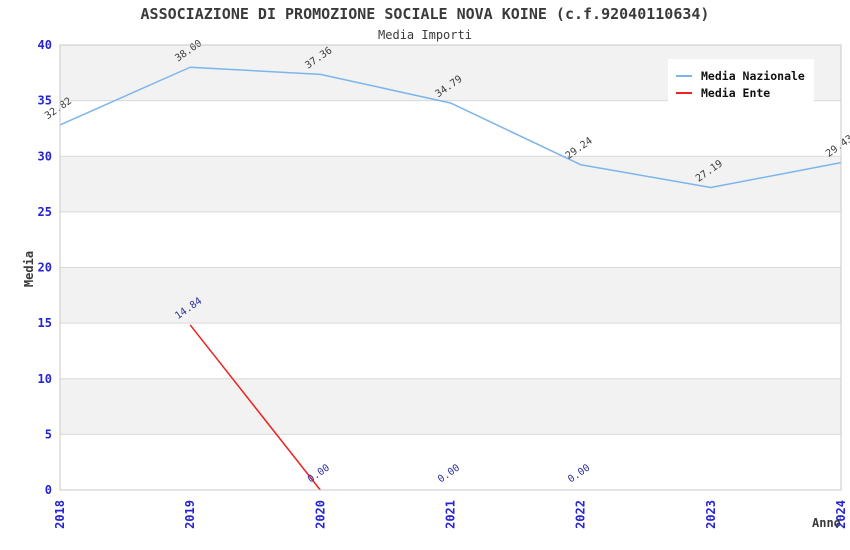  Describe the element at coordinates (736, 92) in the screenshot. I see `legend-label-media-ente: Media Ente` at that location.